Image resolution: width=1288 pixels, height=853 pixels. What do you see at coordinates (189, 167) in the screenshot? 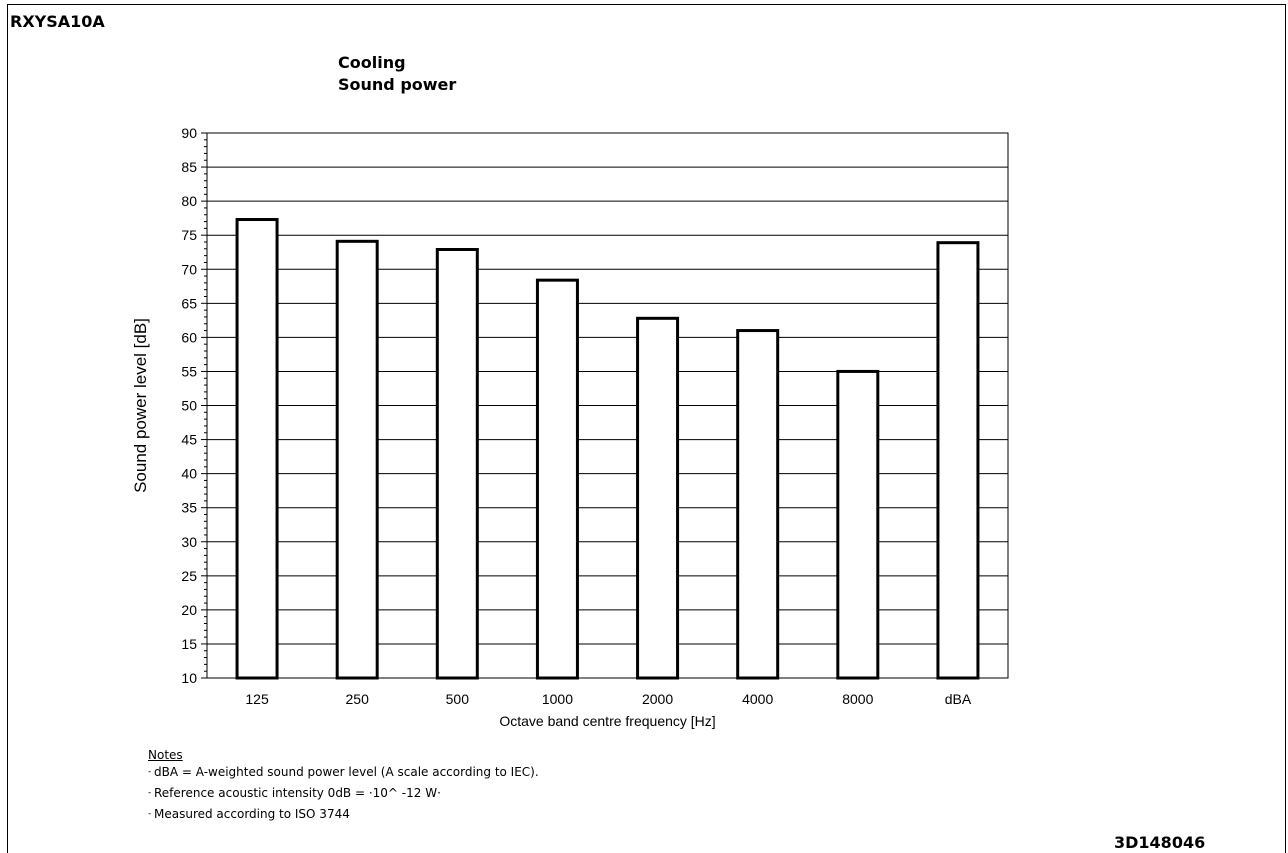
I see `y-tick-label: 85` at bounding box center [189, 167].